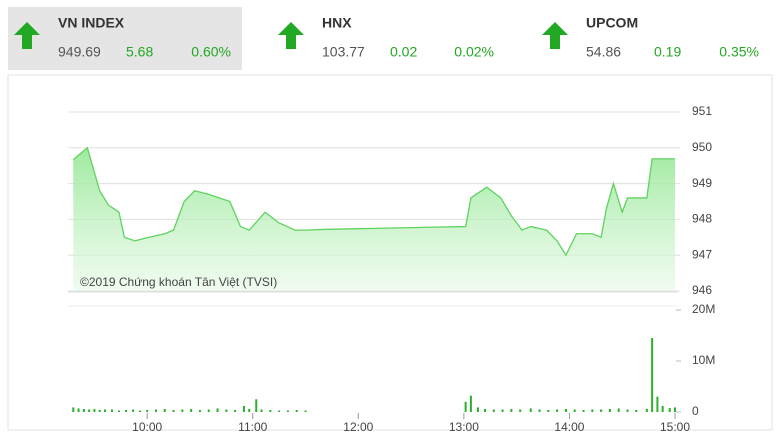 Image resolution: width=780 pixels, height=444 pixels. What do you see at coordinates (358, 427) in the screenshot?
I see `x-tick-label: 12:00` at bounding box center [358, 427].